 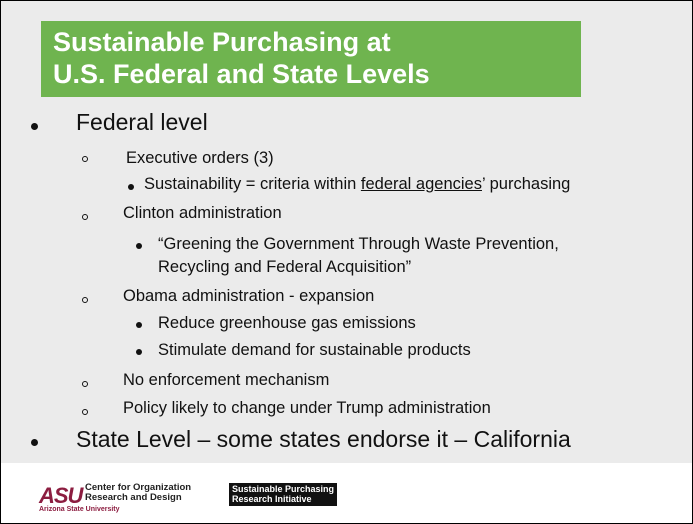 What do you see at coordinates (241, 74) in the screenshot?
I see `title-line: U.S. Federal and State Levels` at bounding box center [241, 74].